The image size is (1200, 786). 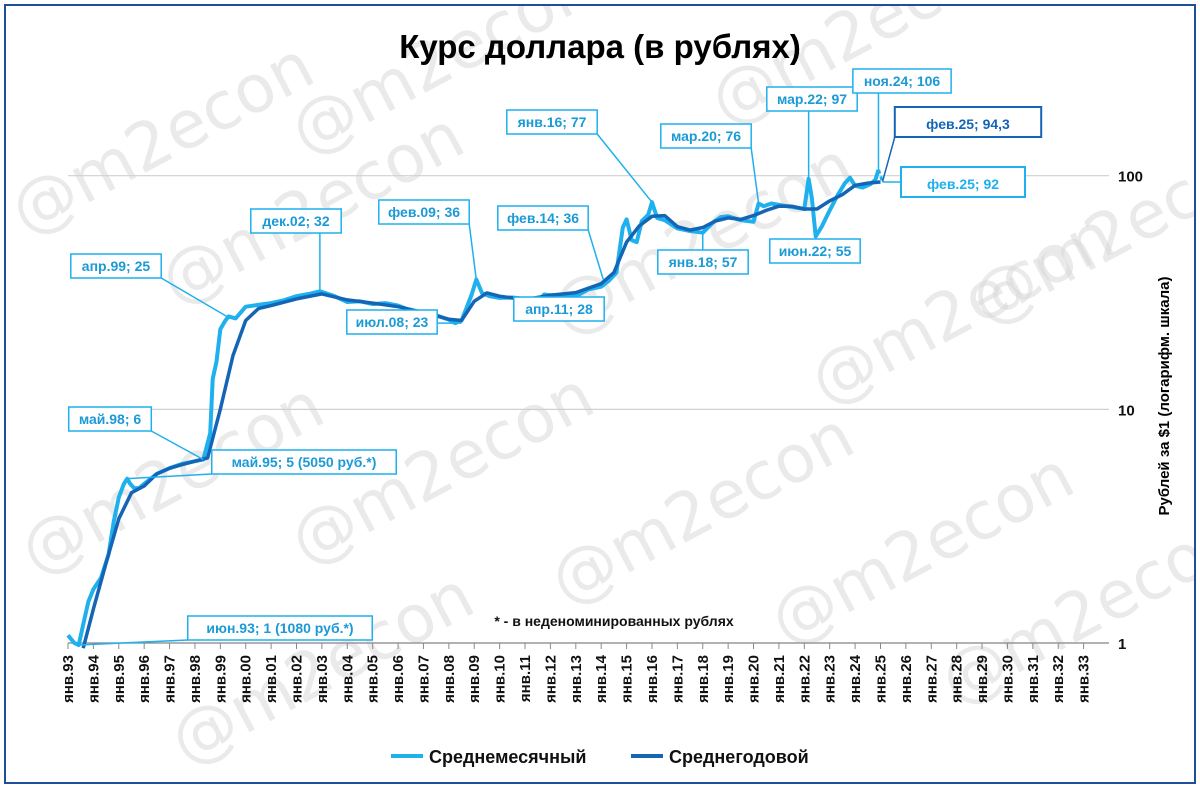 What do you see at coordinates (428, 239) in the screenshot?
I see `annotation: фев.09; 36` at bounding box center [428, 239].